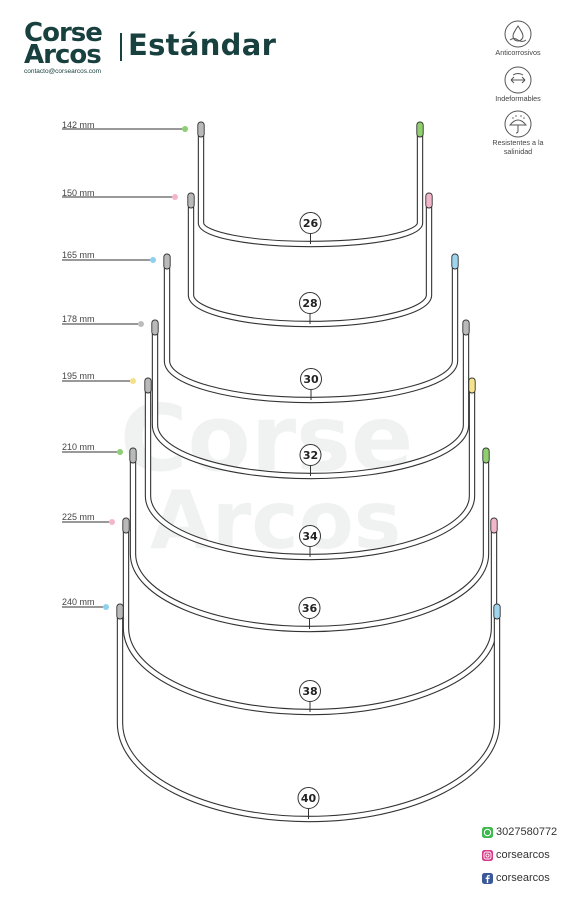 The height and width of the screenshot is (907, 567). What do you see at coordinates (78, 517) in the screenshot?
I see `length-label: 225 mm` at bounding box center [78, 517].